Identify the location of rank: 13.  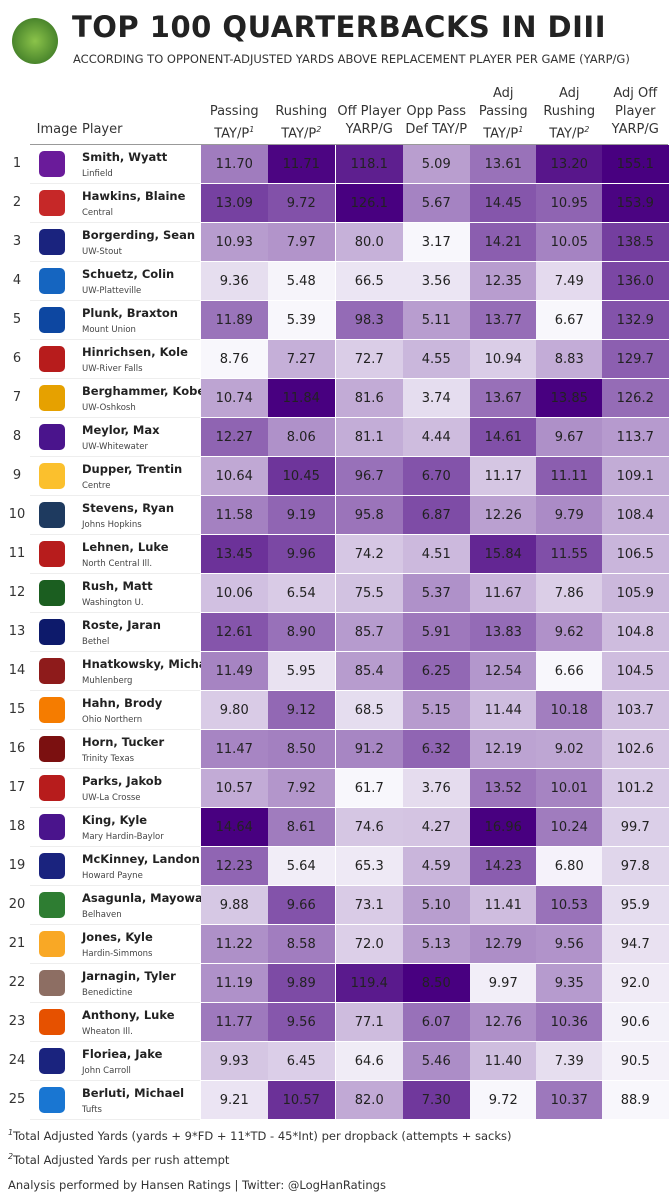
(17, 631).